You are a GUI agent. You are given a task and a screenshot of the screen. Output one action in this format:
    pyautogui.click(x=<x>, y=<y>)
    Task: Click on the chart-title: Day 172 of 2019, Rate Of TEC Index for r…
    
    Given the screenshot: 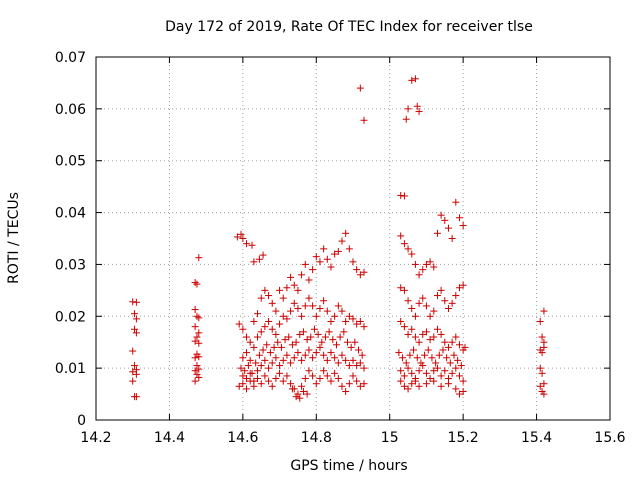 What is the action you would take?
    pyautogui.click(x=349, y=27)
    